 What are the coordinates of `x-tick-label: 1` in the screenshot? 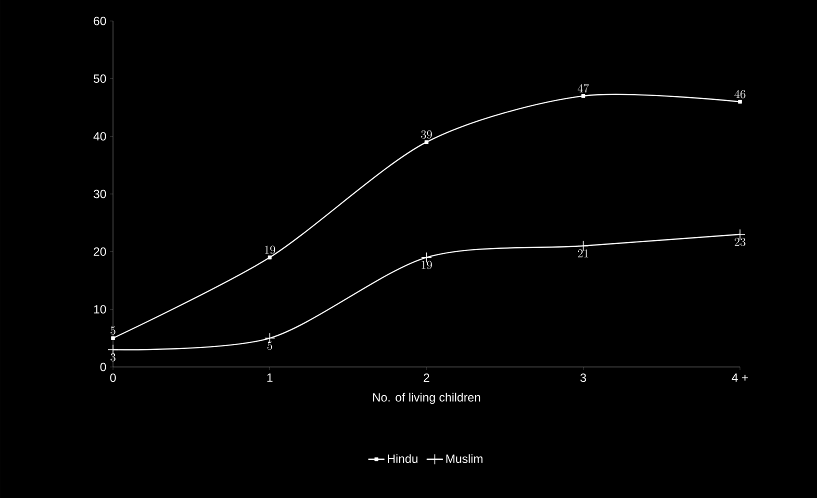 It's located at (269, 378).